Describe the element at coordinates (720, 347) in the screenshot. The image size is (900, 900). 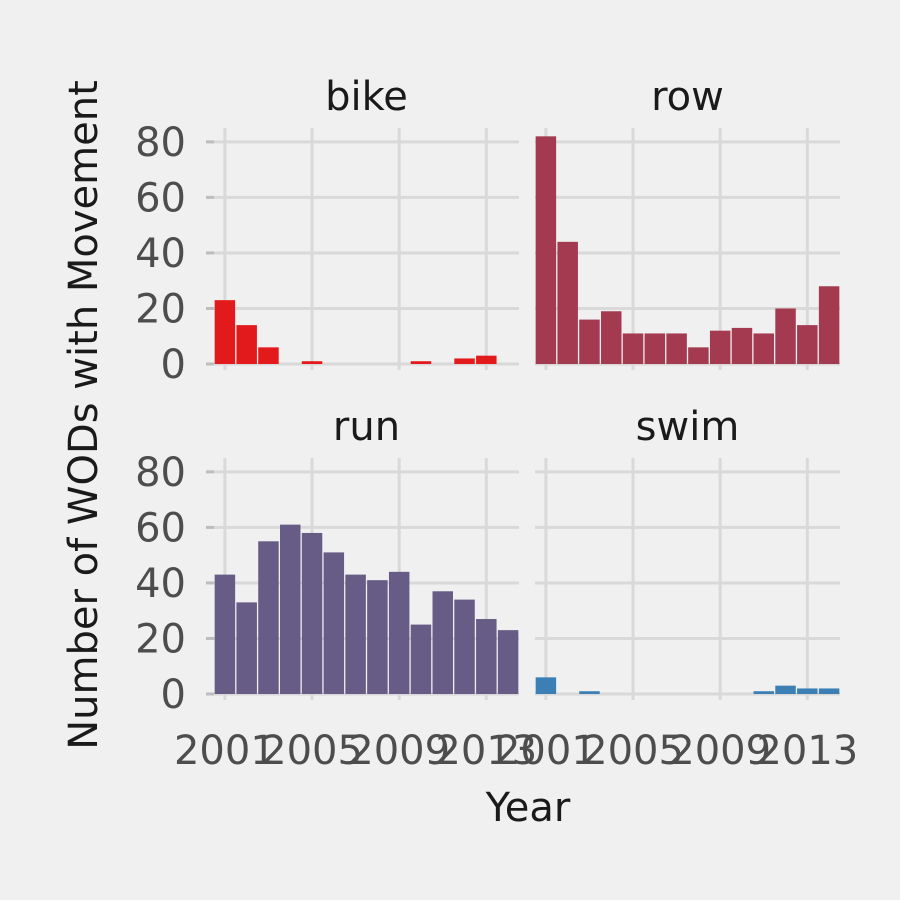
I see `bar-row-2009` at that location.